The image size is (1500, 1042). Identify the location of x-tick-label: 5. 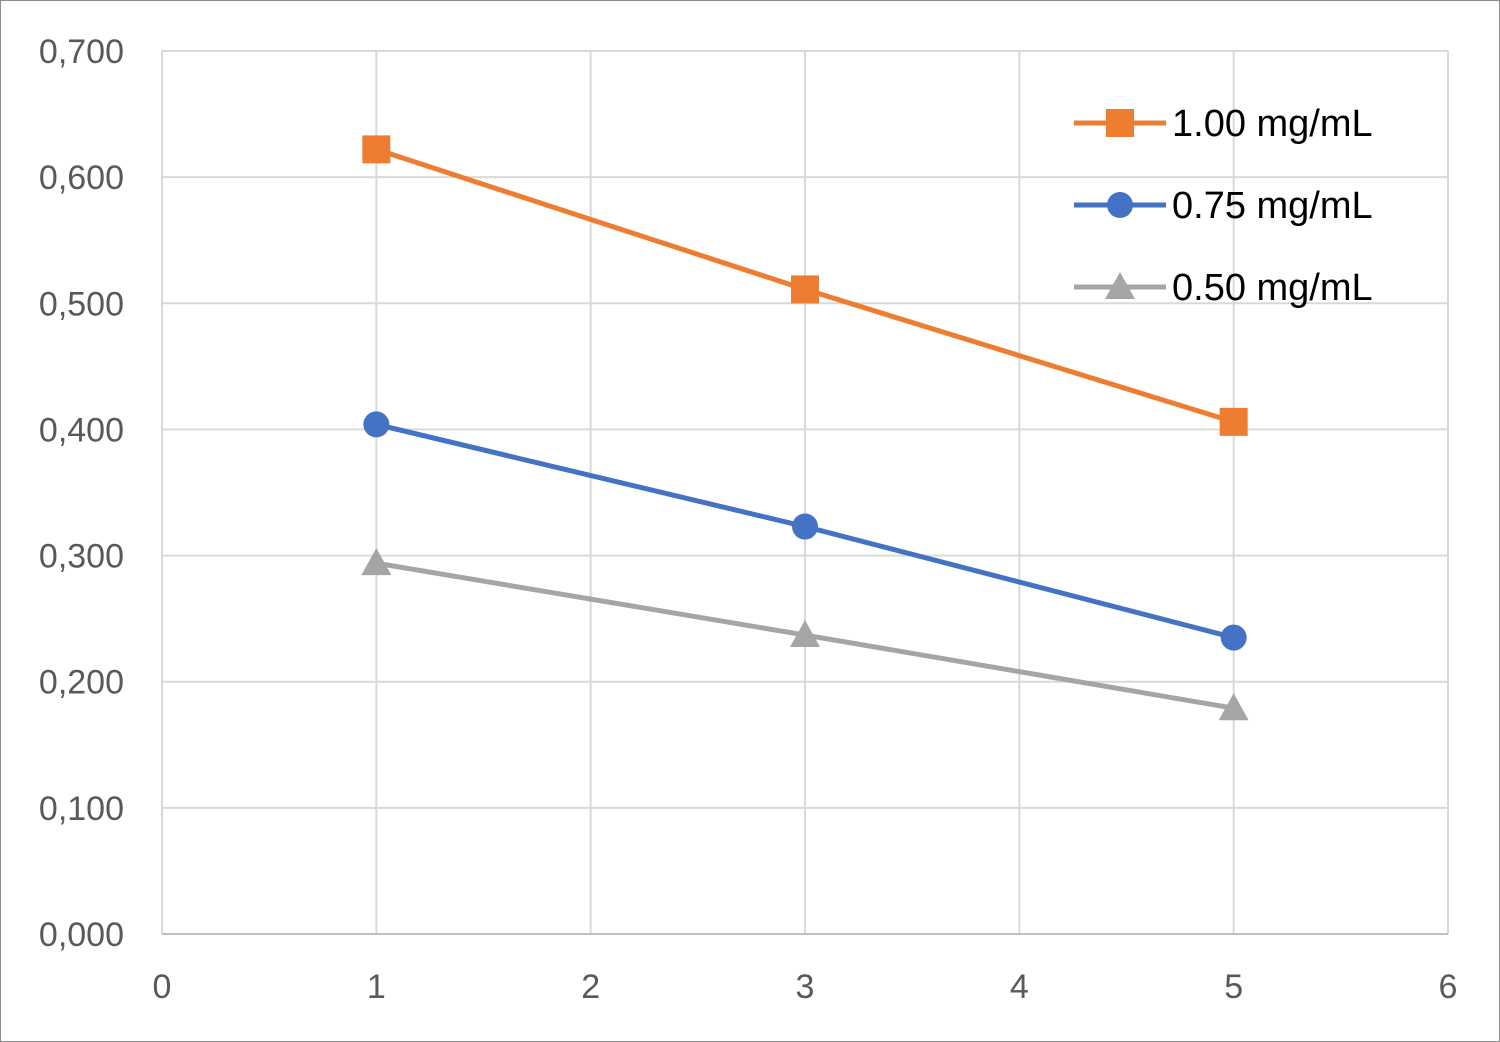
(1233, 987).